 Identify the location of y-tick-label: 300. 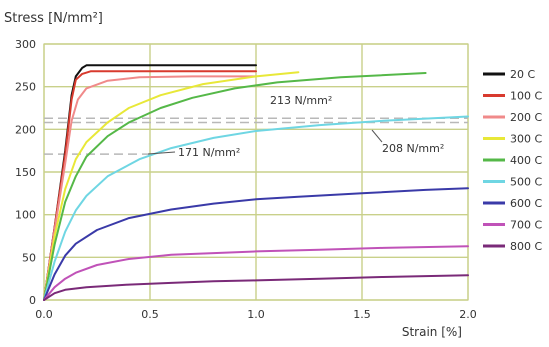
(25, 44).